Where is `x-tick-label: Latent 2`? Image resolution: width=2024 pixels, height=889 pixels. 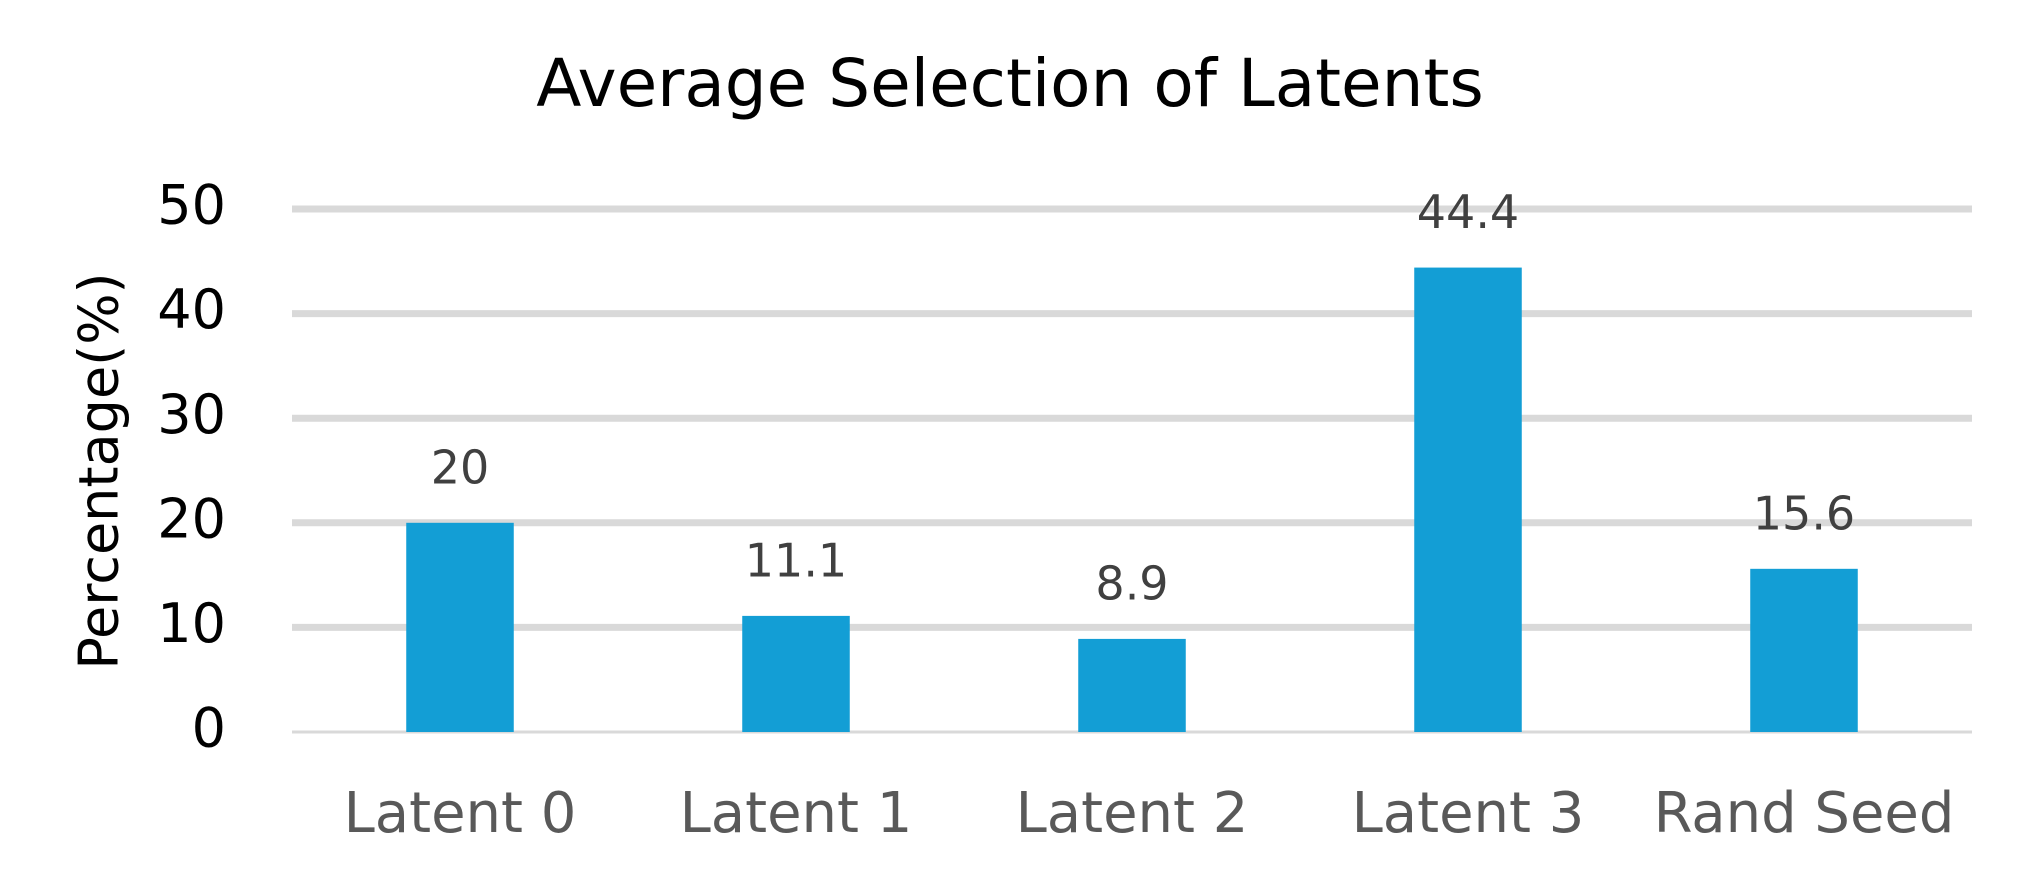 x-tick-label: Latent 2 is located at coordinates (1132, 813).